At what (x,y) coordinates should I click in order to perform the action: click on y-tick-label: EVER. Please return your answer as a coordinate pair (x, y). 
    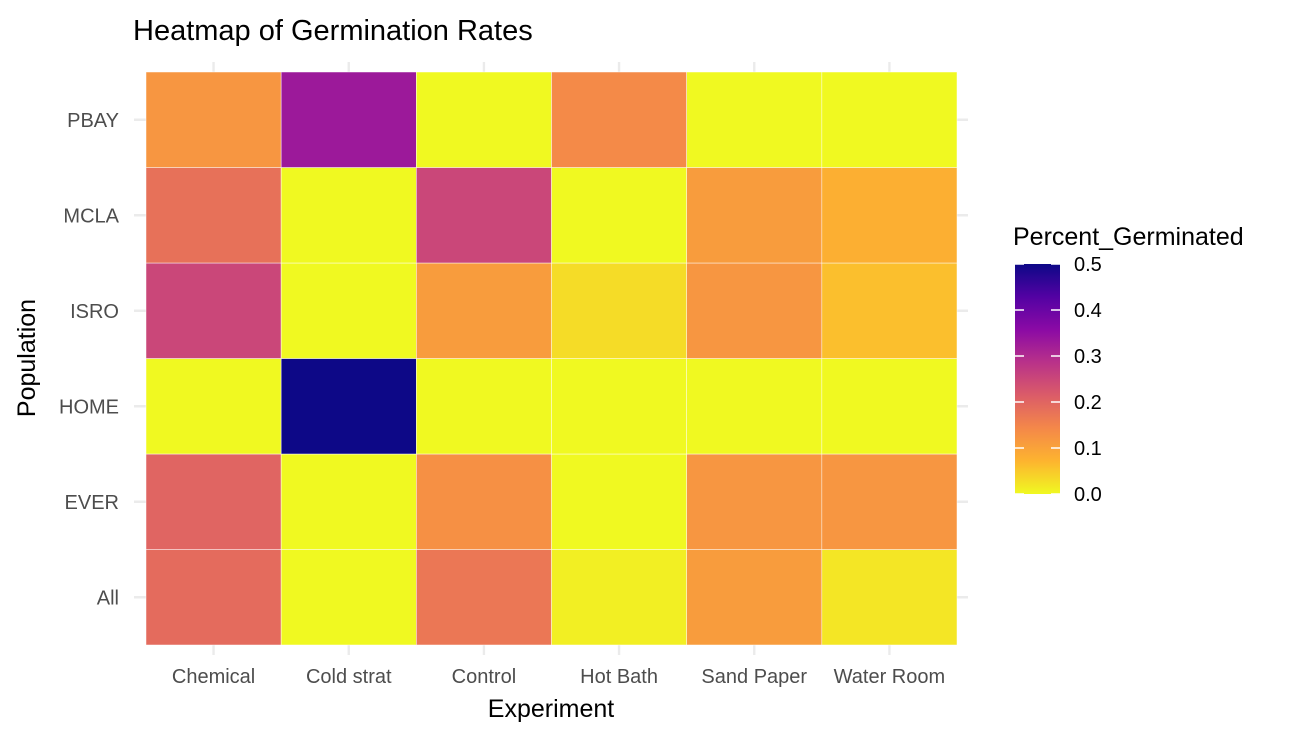
    Looking at the image, I should click on (92, 503).